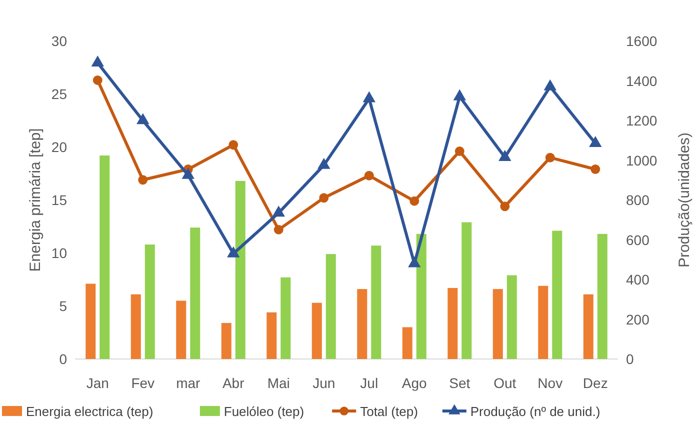 This screenshot has height=434, width=694. Describe the element at coordinates (59, 253) in the screenshot. I see `y-tick-label: 10` at that location.